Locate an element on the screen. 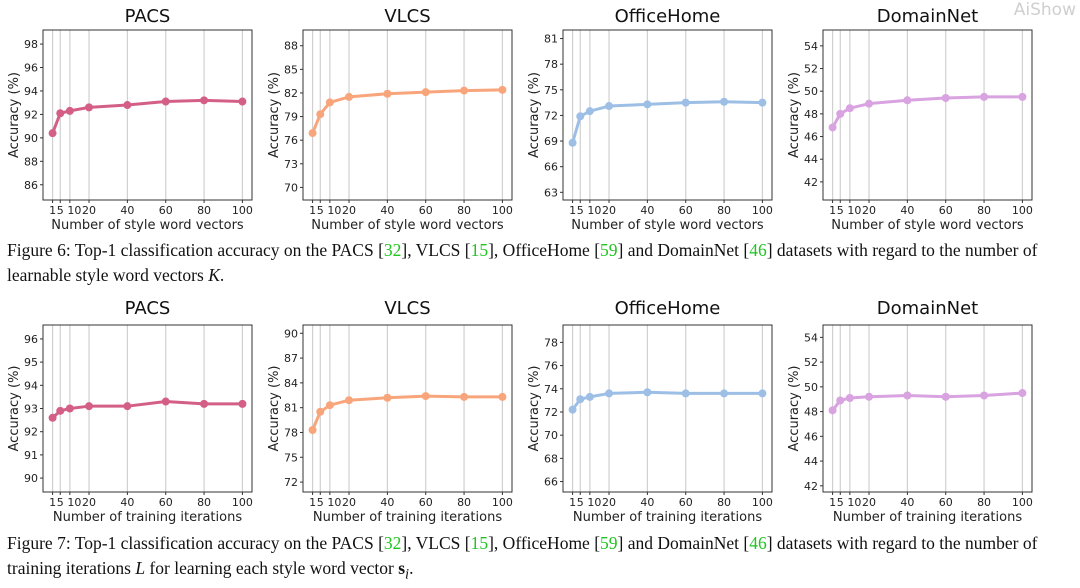  caption-text: ], VLCS [ is located at coordinates (436, 543).